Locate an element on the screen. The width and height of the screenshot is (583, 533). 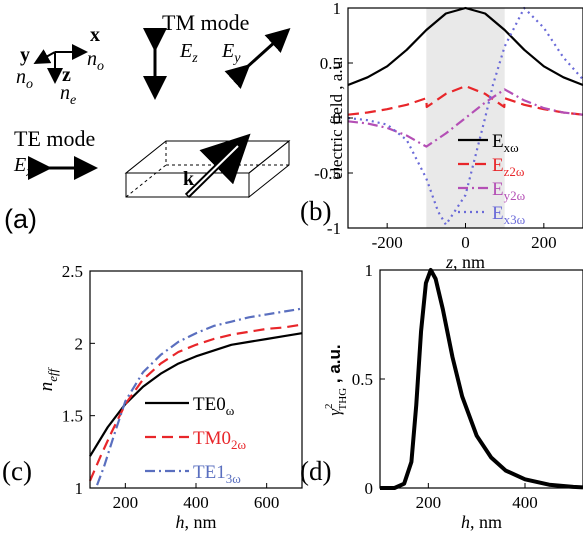
n-o-label-1: no is located at coordinates (95, 61).